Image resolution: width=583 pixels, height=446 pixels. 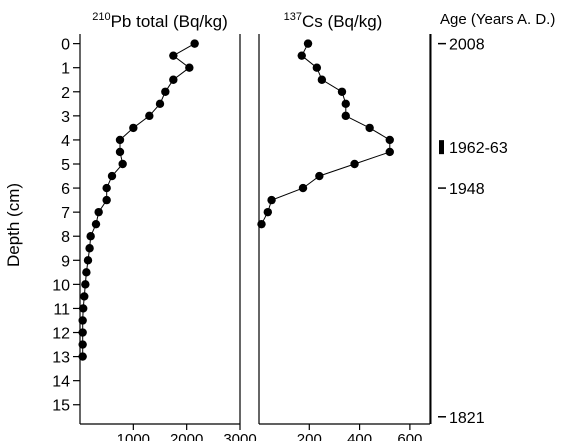 I want to click on age-axis-title: Age (Years A. D.), so click(x=497, y=19).